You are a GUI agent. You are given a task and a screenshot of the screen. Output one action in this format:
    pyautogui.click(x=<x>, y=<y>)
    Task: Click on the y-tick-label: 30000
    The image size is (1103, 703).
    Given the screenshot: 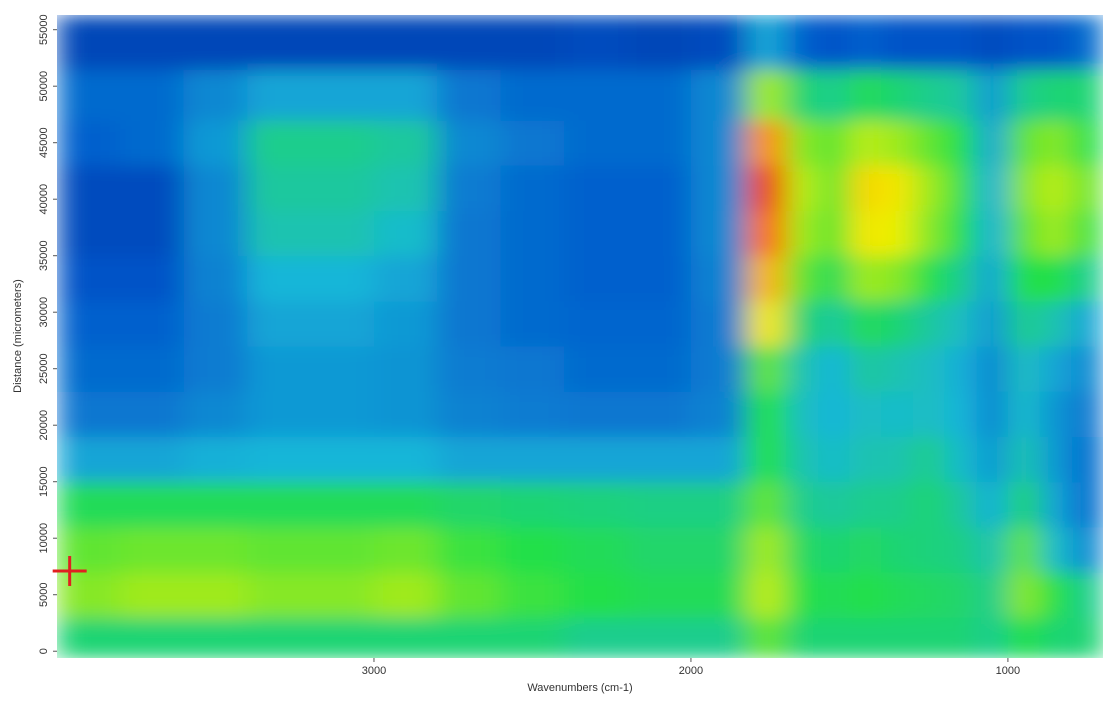 What is the action you would take?
    pyautogui.click(x=44, y=312)
    